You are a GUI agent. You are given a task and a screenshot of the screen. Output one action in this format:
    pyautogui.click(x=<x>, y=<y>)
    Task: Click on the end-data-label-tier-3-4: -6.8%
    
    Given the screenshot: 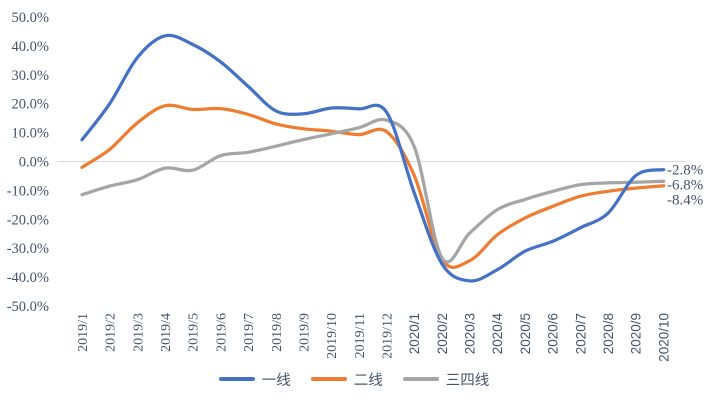 What is the action you would take?
    pyautogui.click(x=685, y=186)
    